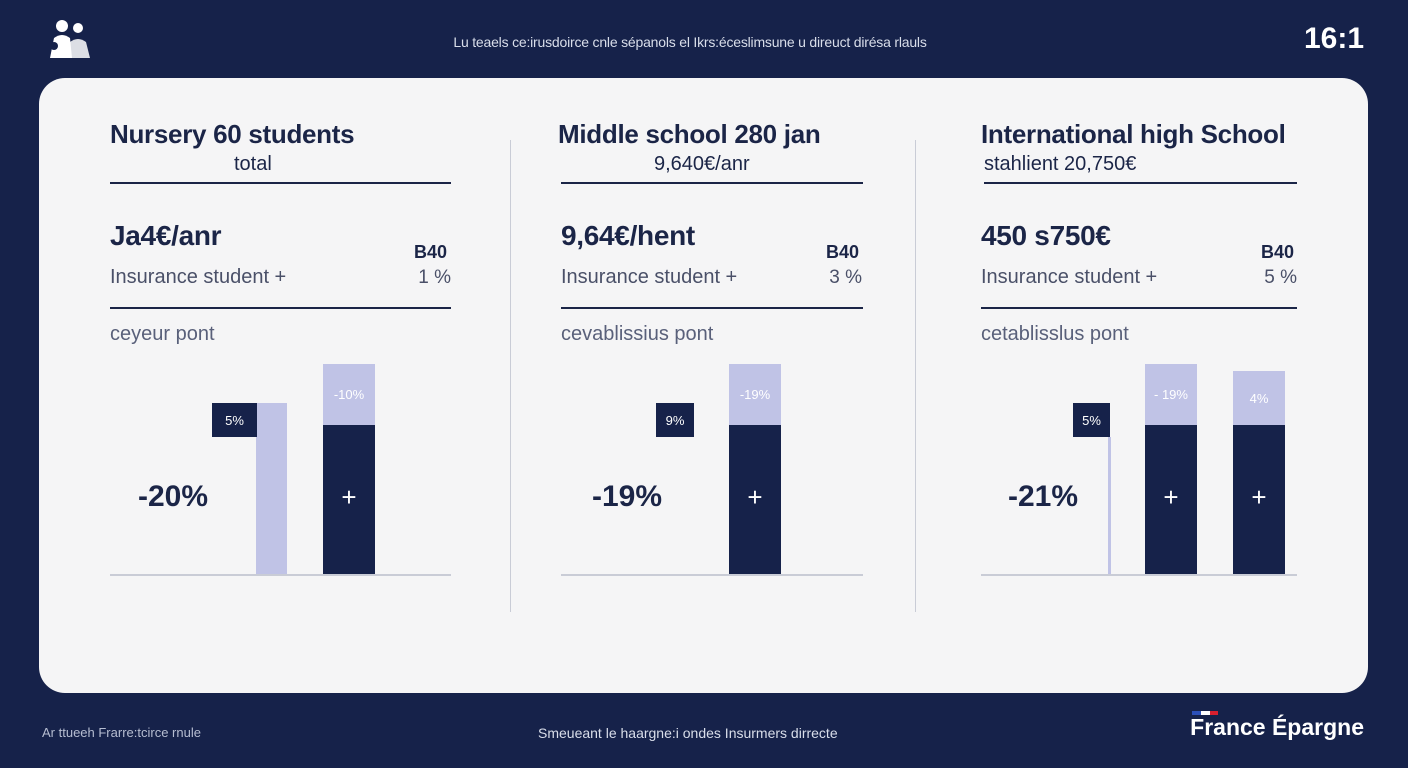 Image resolution: width=1408 pixels, height=768 pixels. What do you see at coordinates (1046, 235) in the screenshot?
I see `panel-price: 450 s750€` at bounding box center [1046, 235].